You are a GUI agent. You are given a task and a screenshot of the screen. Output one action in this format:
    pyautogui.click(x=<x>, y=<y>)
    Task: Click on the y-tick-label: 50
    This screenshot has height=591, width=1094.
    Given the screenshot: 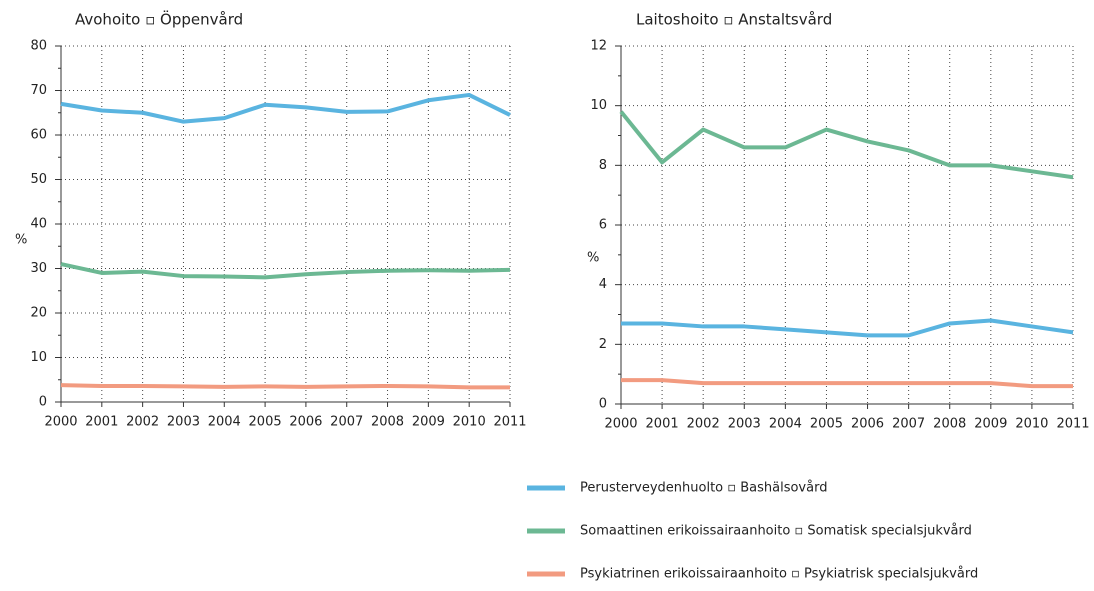 What is the action you would take?
    pyautogui.click(x=38, y=179)
    